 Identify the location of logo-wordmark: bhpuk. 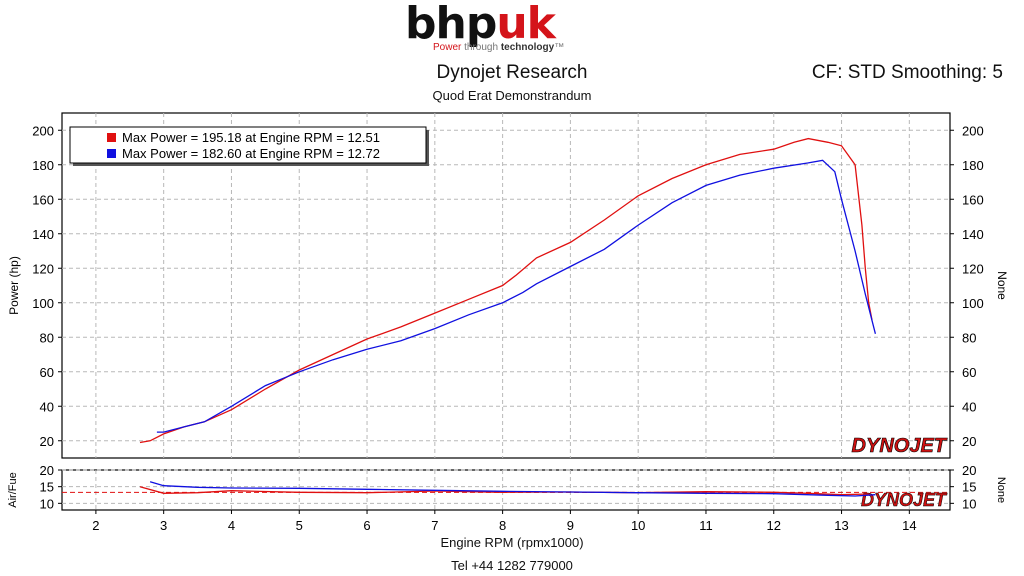
(480, 24).